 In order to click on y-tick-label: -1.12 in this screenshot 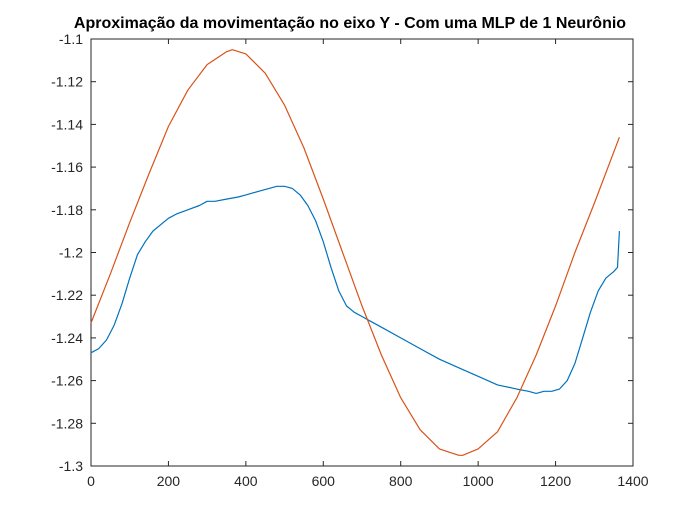, I will do `click(67, 82)`.